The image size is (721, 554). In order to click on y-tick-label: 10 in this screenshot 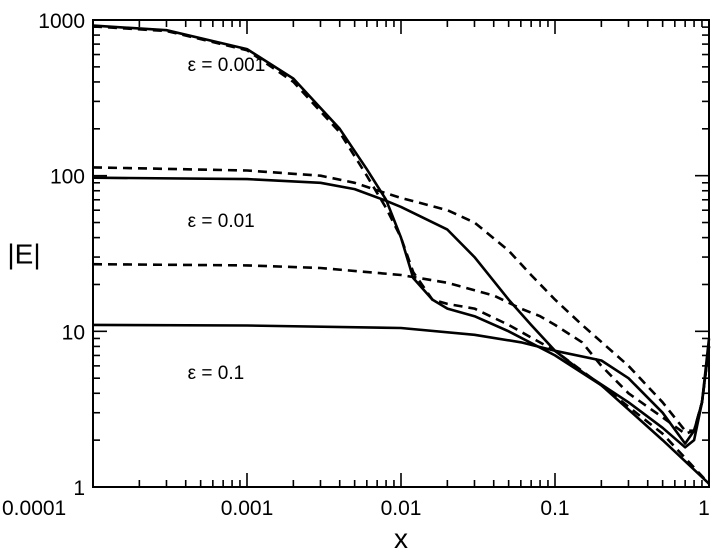, I will do `click(73, 332)`.